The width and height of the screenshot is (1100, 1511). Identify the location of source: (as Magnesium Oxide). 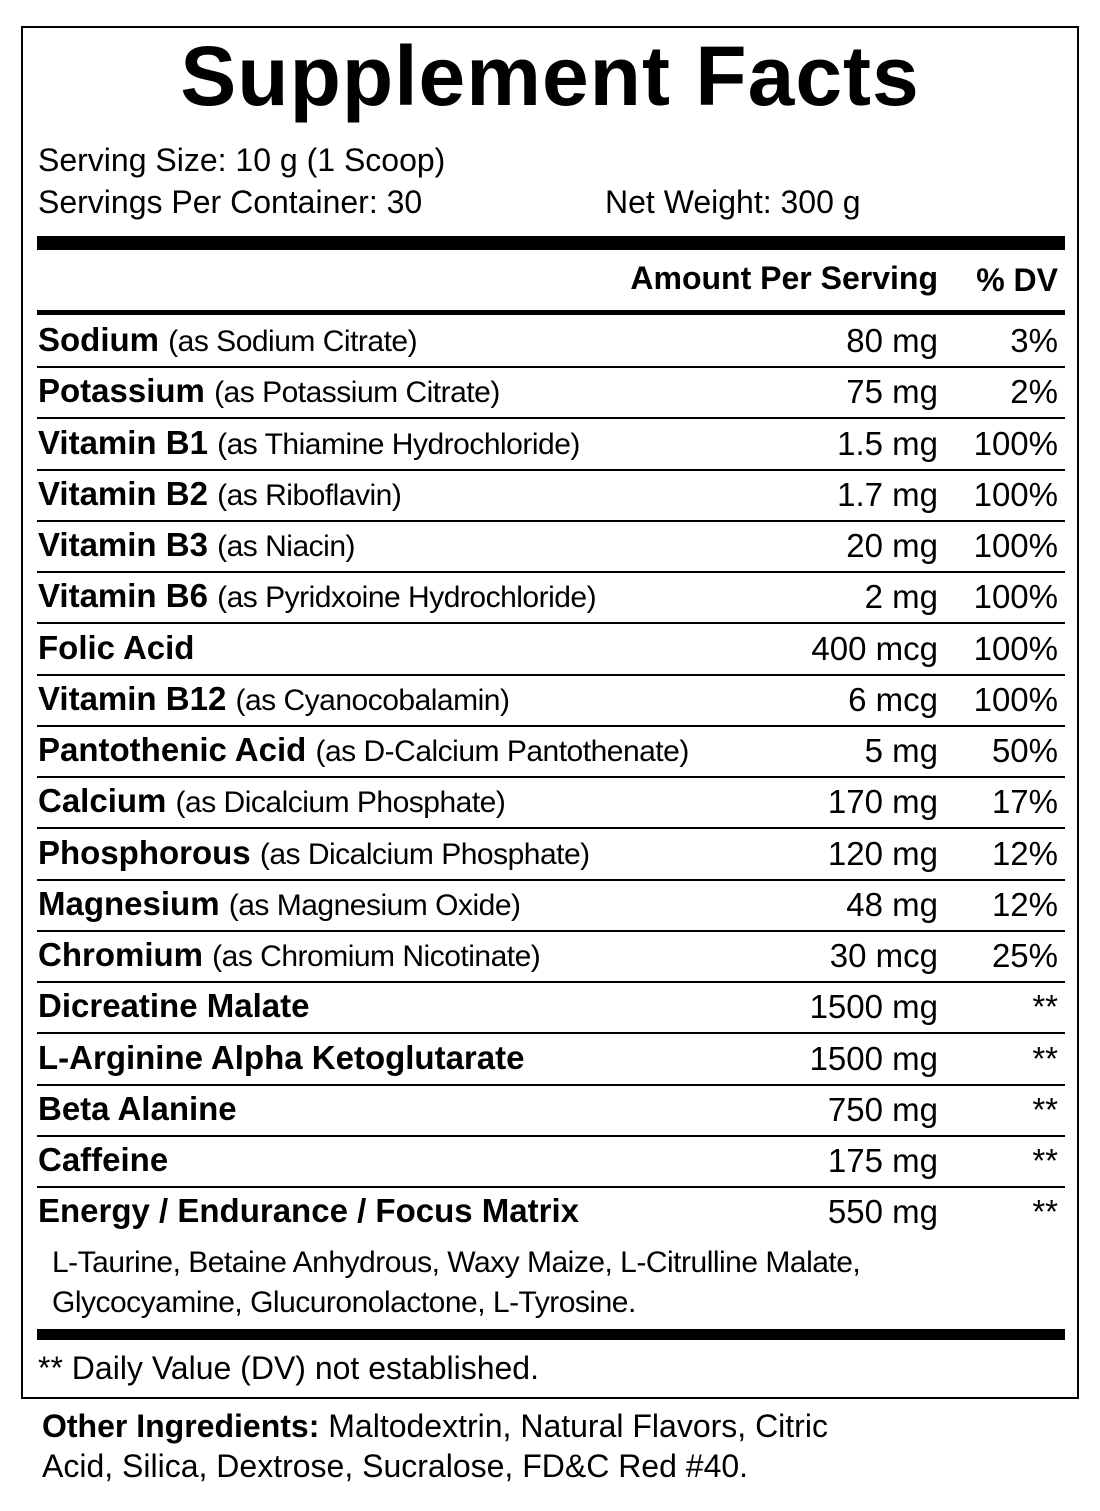
(374, 905).